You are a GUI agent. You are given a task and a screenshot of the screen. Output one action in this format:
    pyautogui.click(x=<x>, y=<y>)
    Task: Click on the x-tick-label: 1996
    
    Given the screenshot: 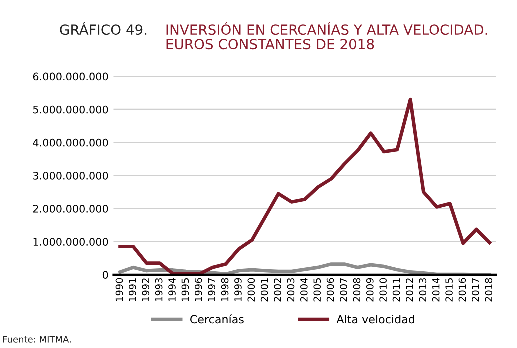 What is the action you would take?
    pyautogui.click(x=198, y=290)
    